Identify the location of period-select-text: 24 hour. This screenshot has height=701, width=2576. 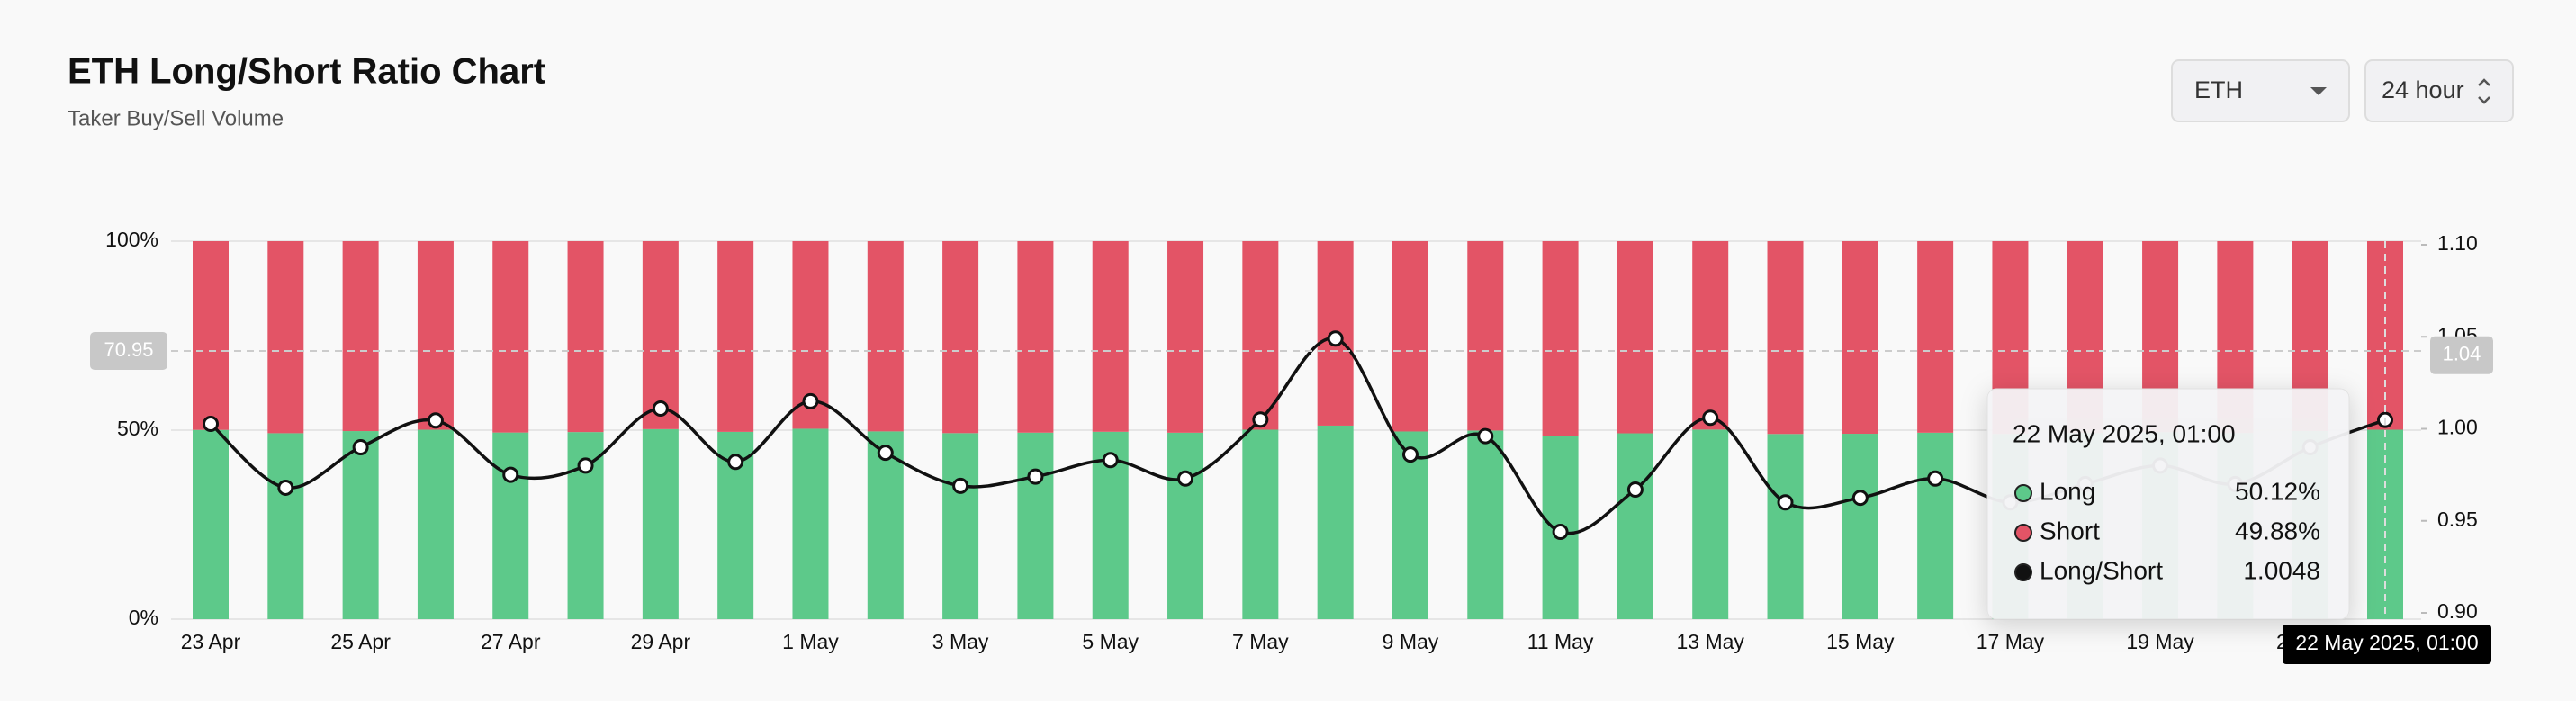
(2423, 89).